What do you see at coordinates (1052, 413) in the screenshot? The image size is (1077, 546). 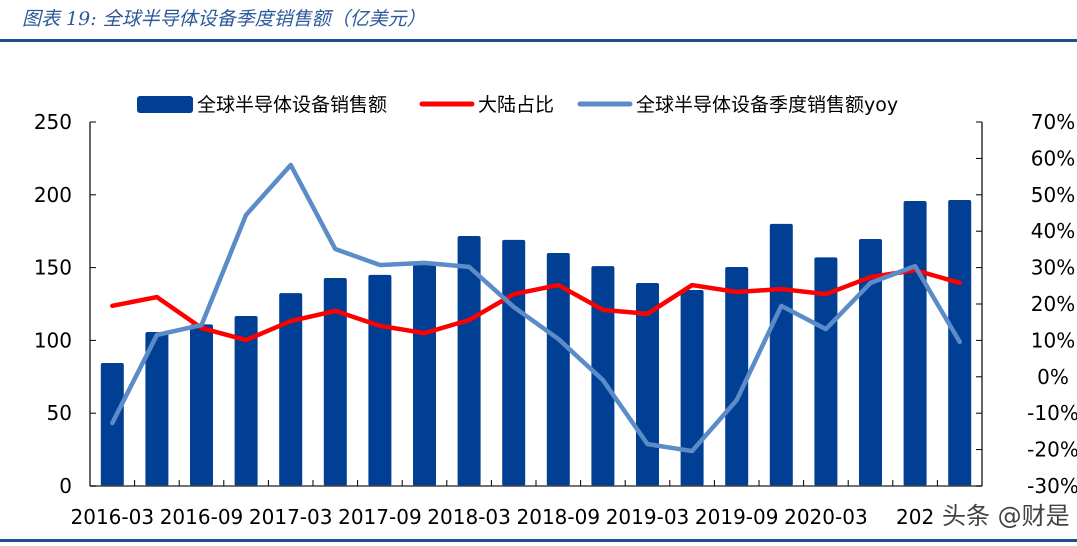 I see `right-tick-label: -10%` at bounding box center [1052, 413].